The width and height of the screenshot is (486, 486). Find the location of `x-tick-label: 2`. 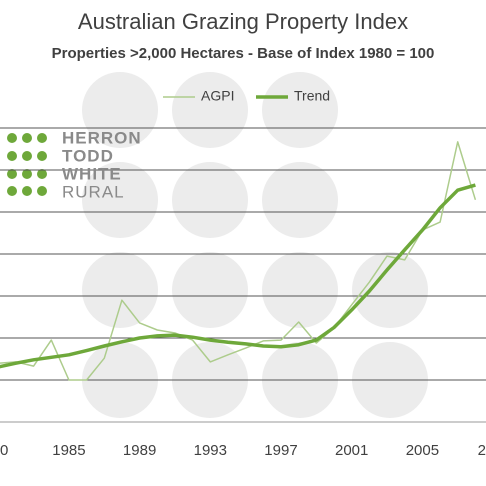

x-tick-label: 2 is located at coordinates (482, 450).